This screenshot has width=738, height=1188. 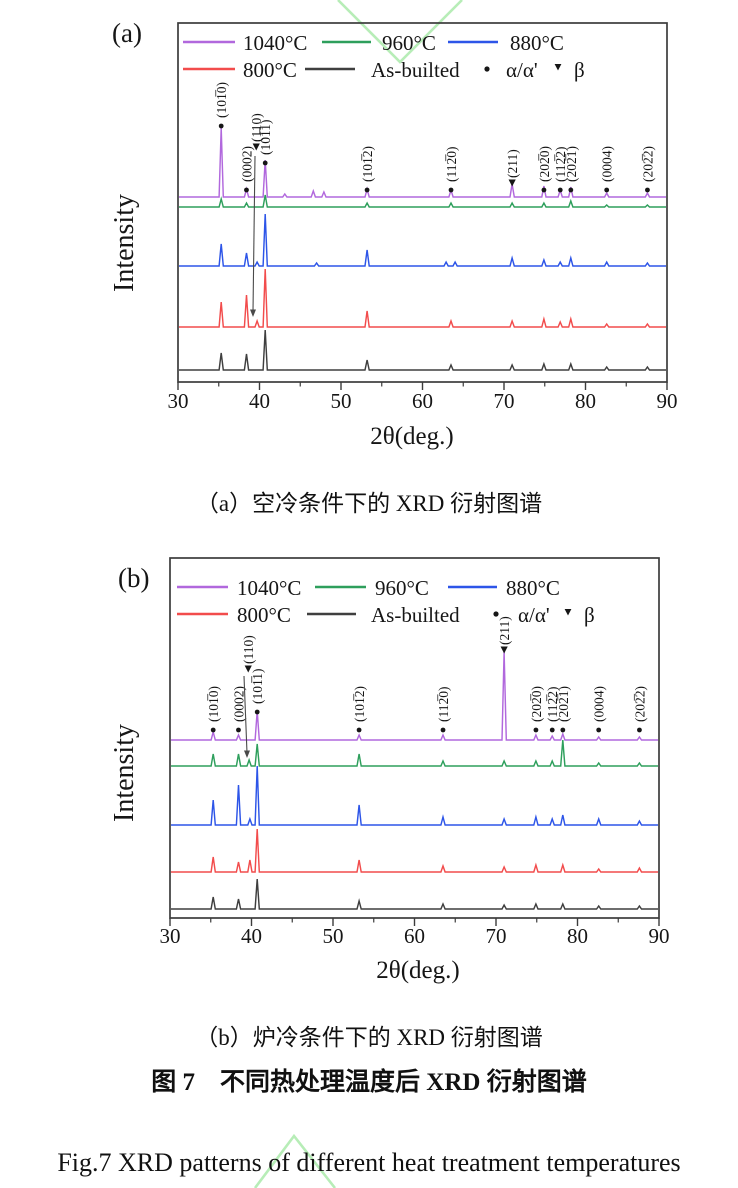 I want to click on panel-label: (b), so click(x=133, y=578).